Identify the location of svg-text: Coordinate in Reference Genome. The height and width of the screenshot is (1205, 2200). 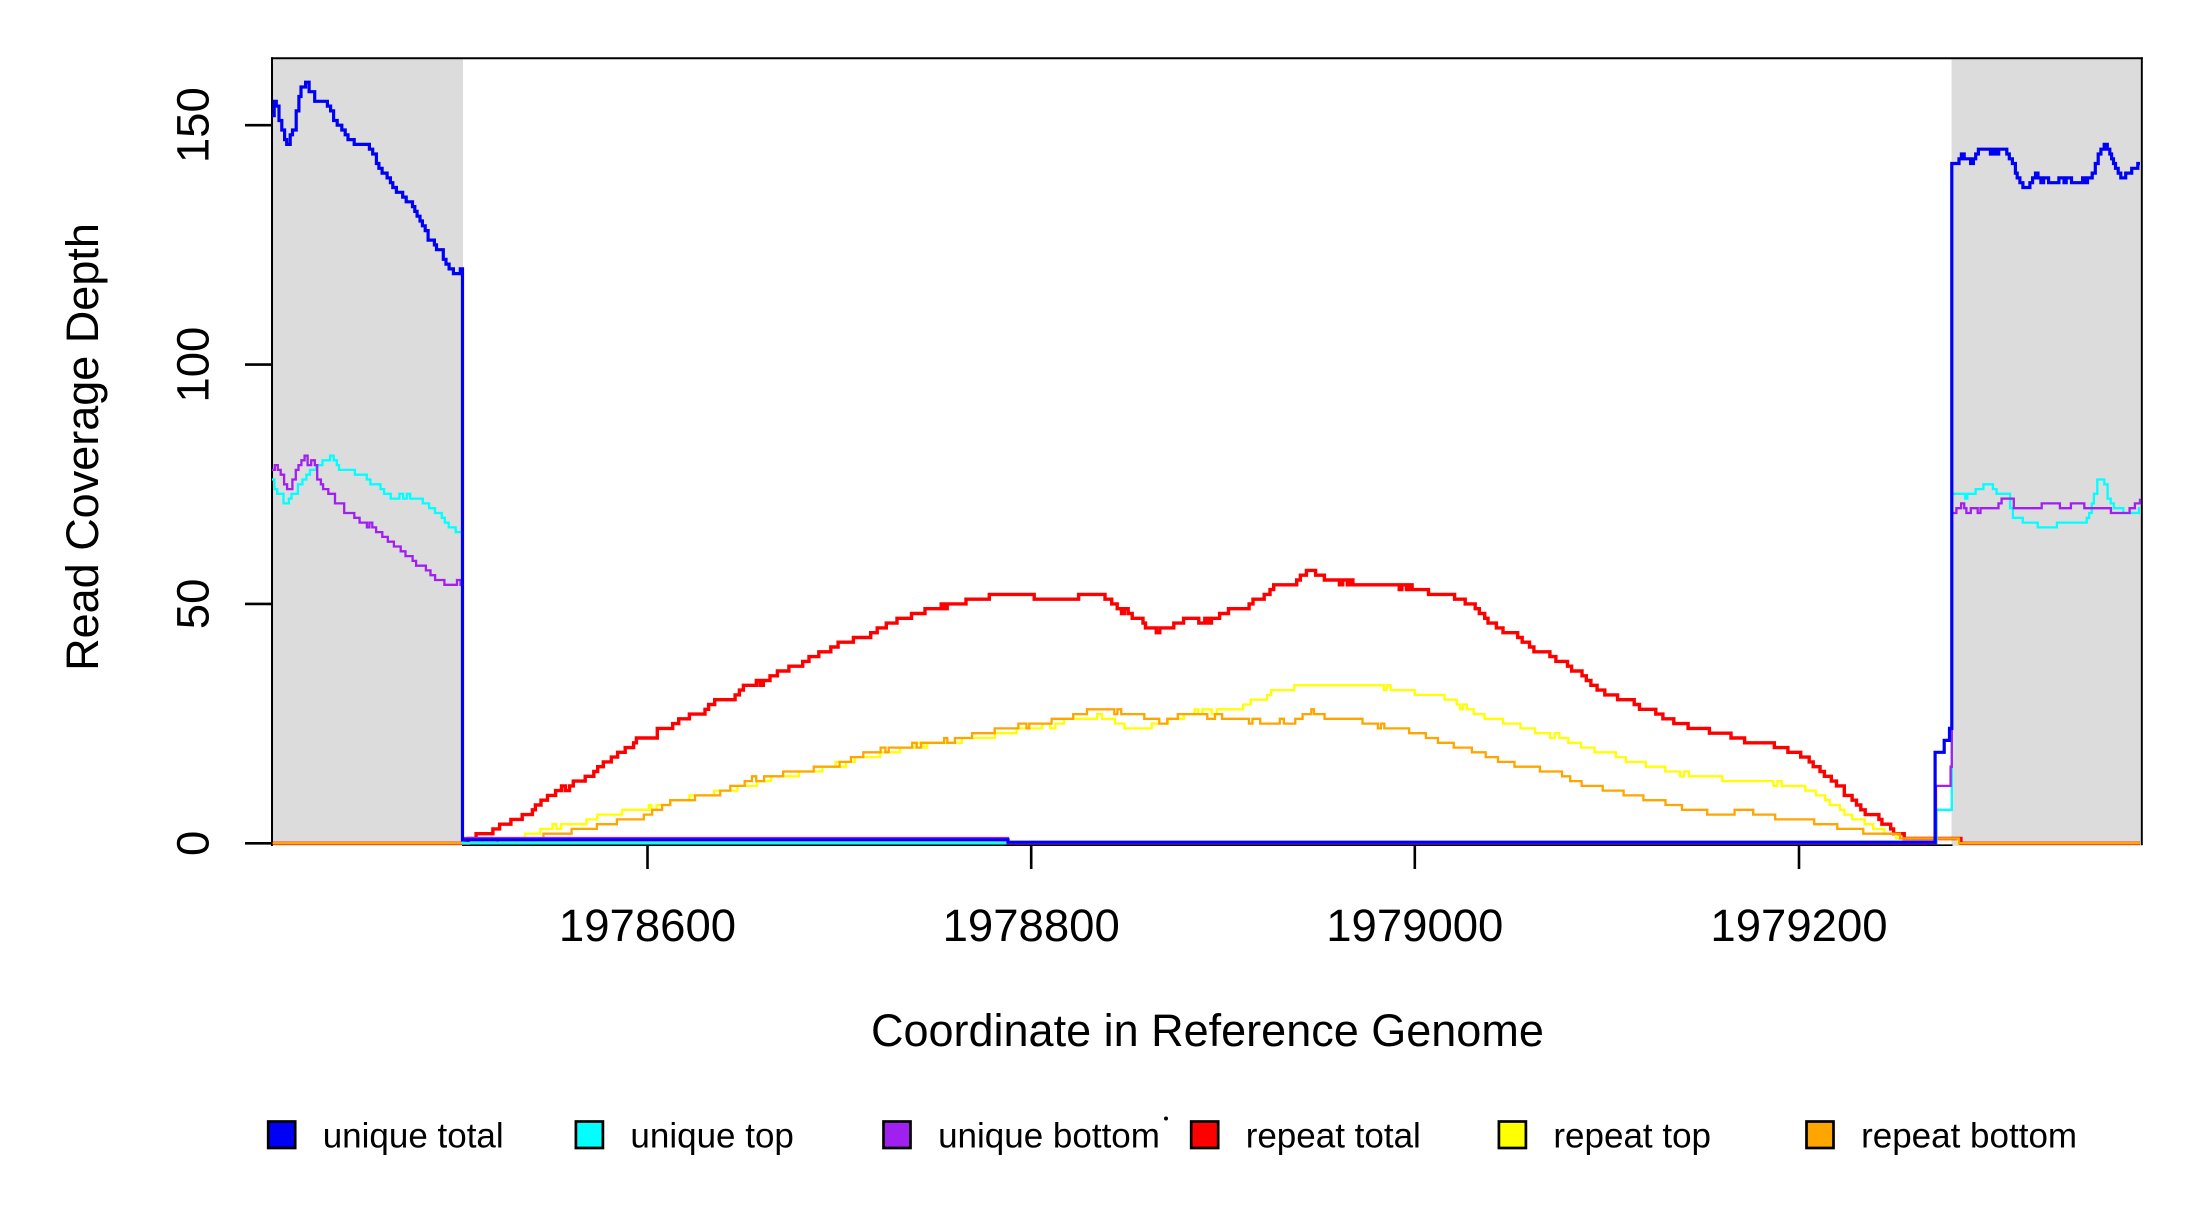
(1207, 1030).